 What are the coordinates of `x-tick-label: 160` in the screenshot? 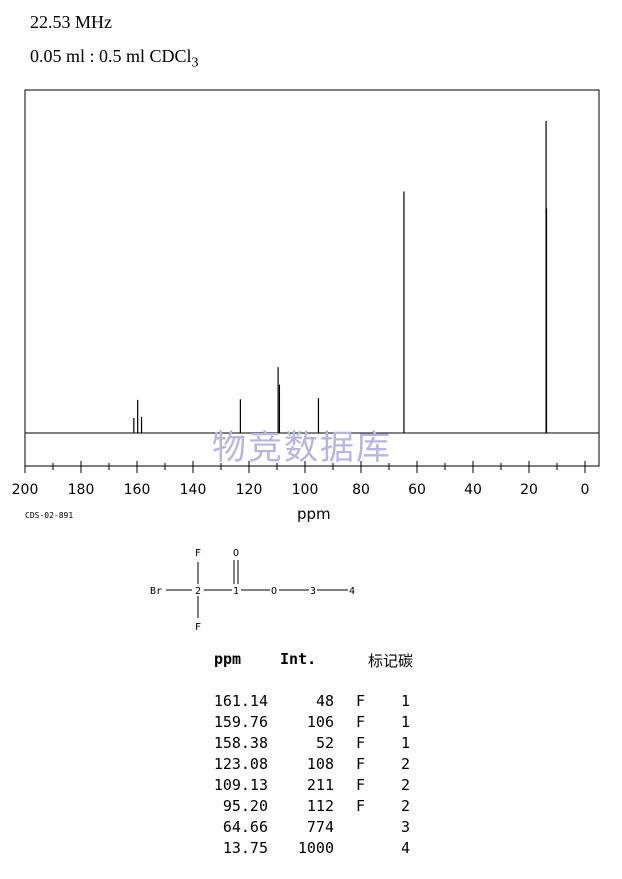 It's located at (137, 490).